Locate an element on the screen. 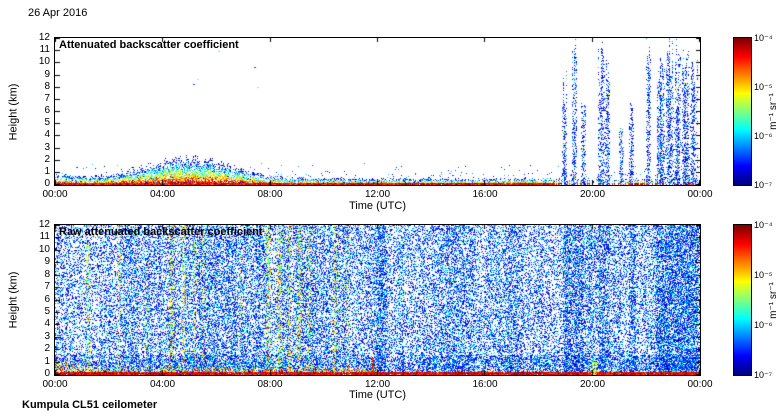 The image size is (780, 420). height-axis-label-text-bottom: Height (km) is located at coordinates (13, 300).